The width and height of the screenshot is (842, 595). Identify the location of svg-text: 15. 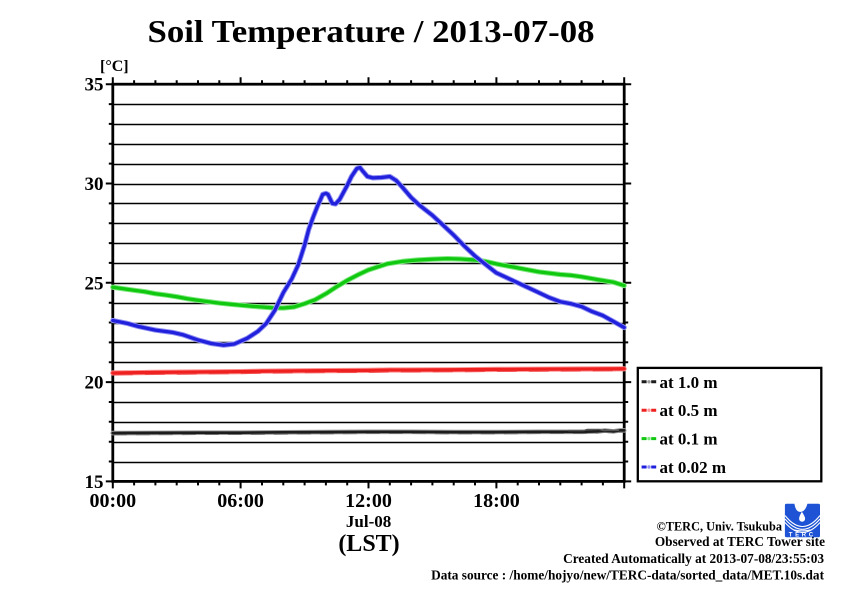
(94, 482).